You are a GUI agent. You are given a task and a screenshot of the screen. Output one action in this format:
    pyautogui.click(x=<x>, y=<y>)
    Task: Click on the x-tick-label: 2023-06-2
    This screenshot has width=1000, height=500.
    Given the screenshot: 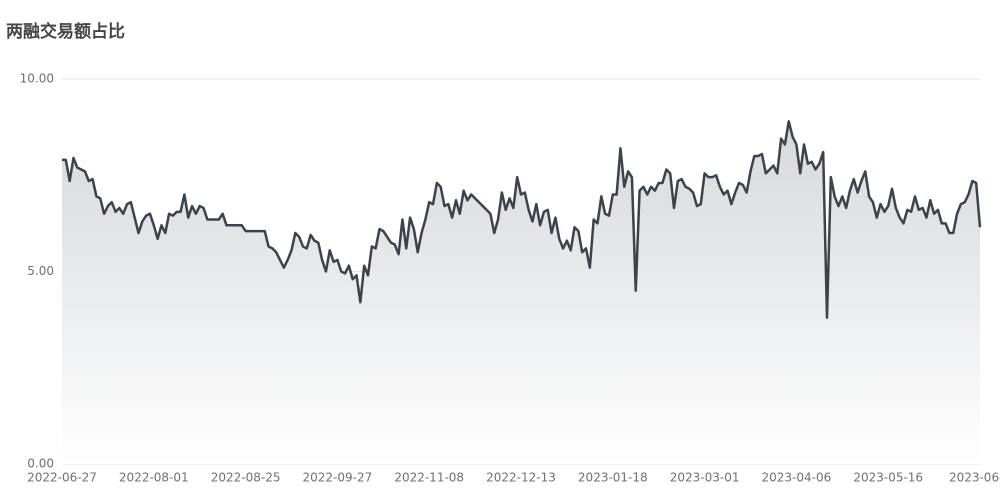 What is the action you would take?
    pyautogui.click(x=974, y=478)
    